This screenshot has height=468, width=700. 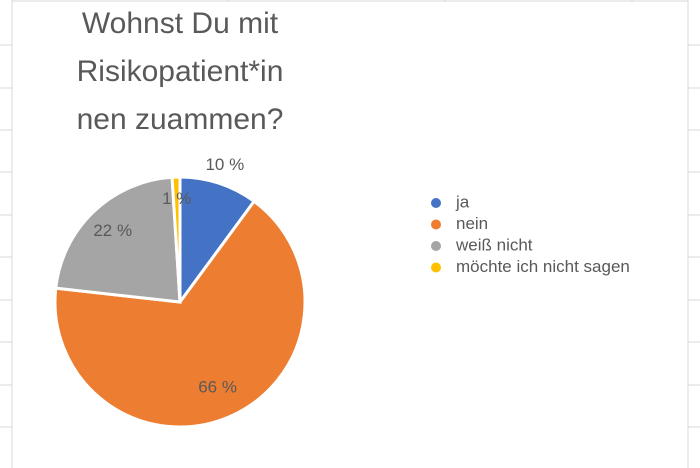 What do you see at coordinates (494, 244) in the screenshot?
I see `legend-label: weiß nicht` at bounding box center [494, 244].